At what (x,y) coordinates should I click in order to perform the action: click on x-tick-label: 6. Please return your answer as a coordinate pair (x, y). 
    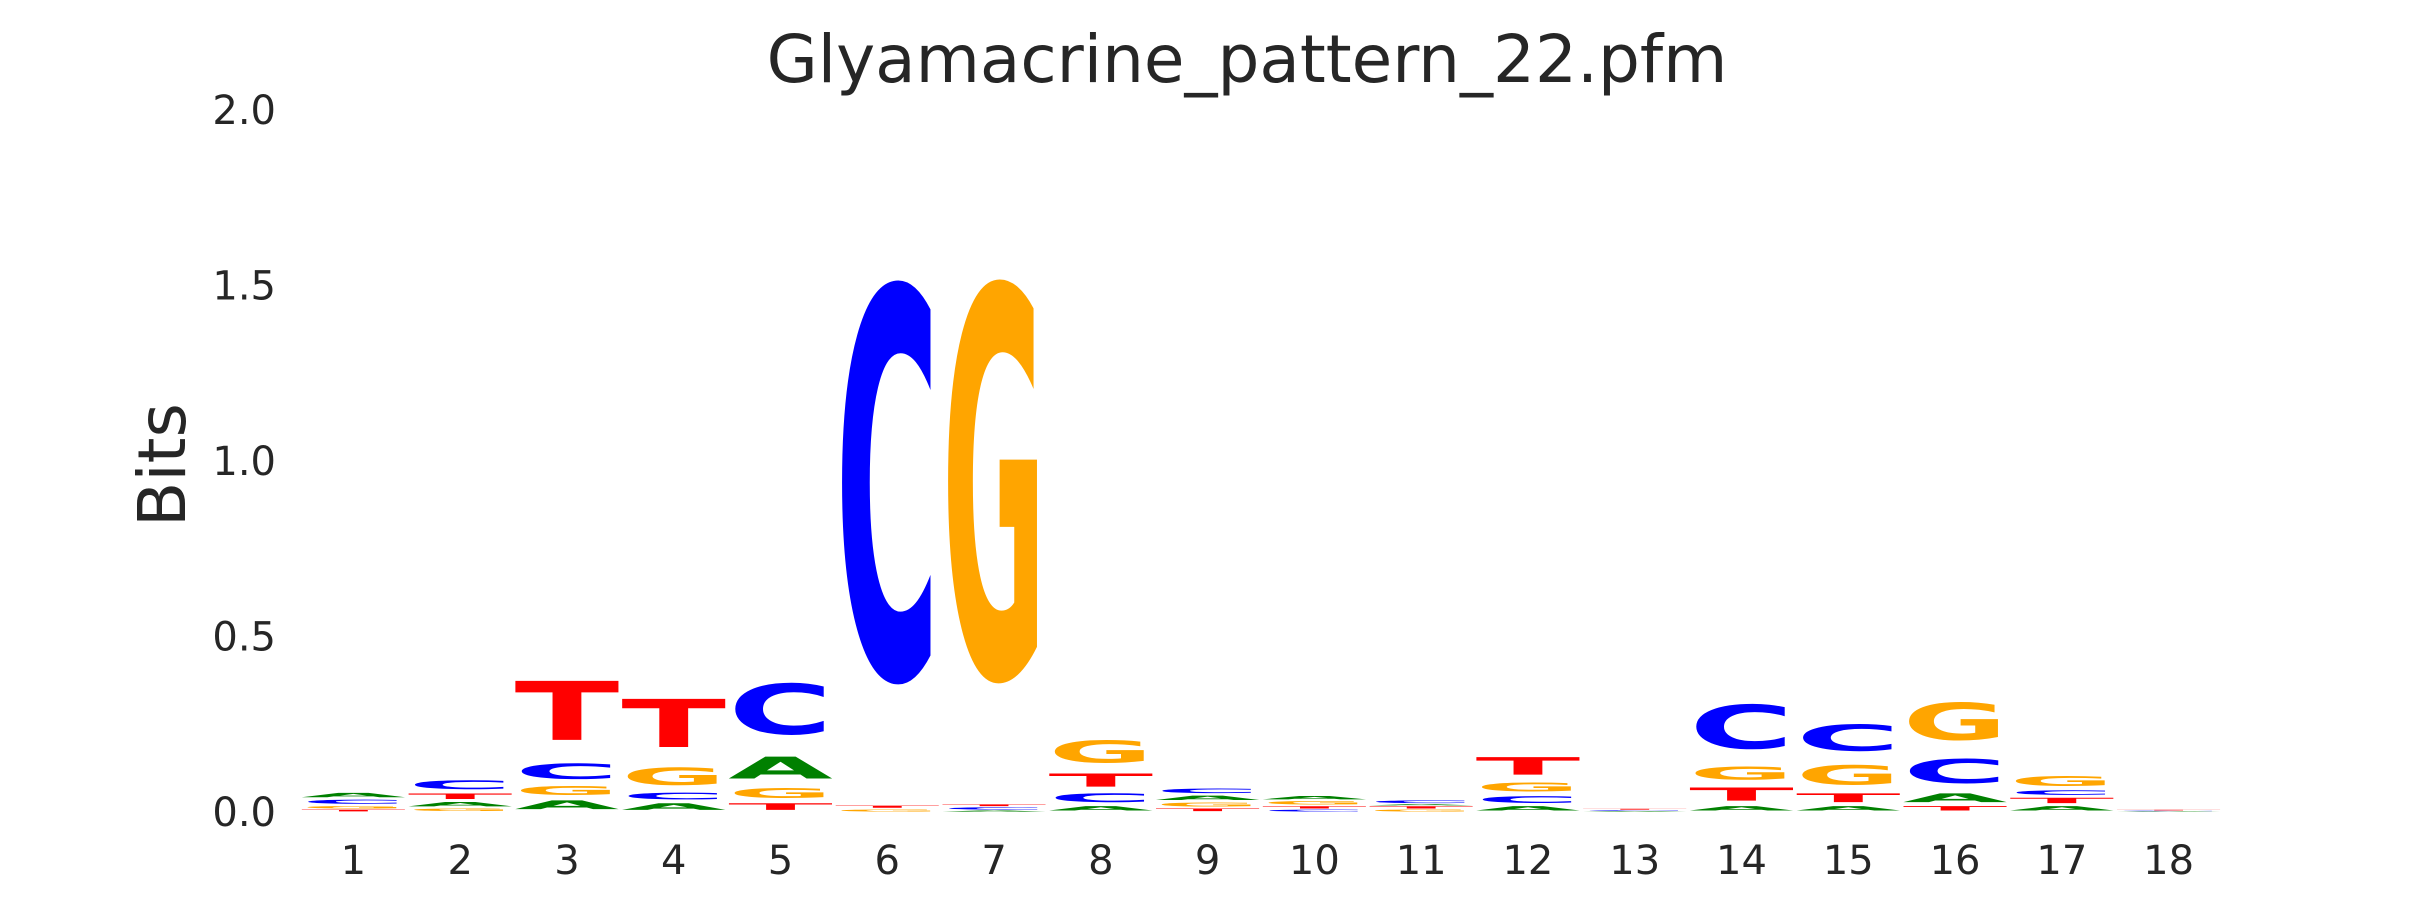
    Looking at the image, I should click on (887, 861).